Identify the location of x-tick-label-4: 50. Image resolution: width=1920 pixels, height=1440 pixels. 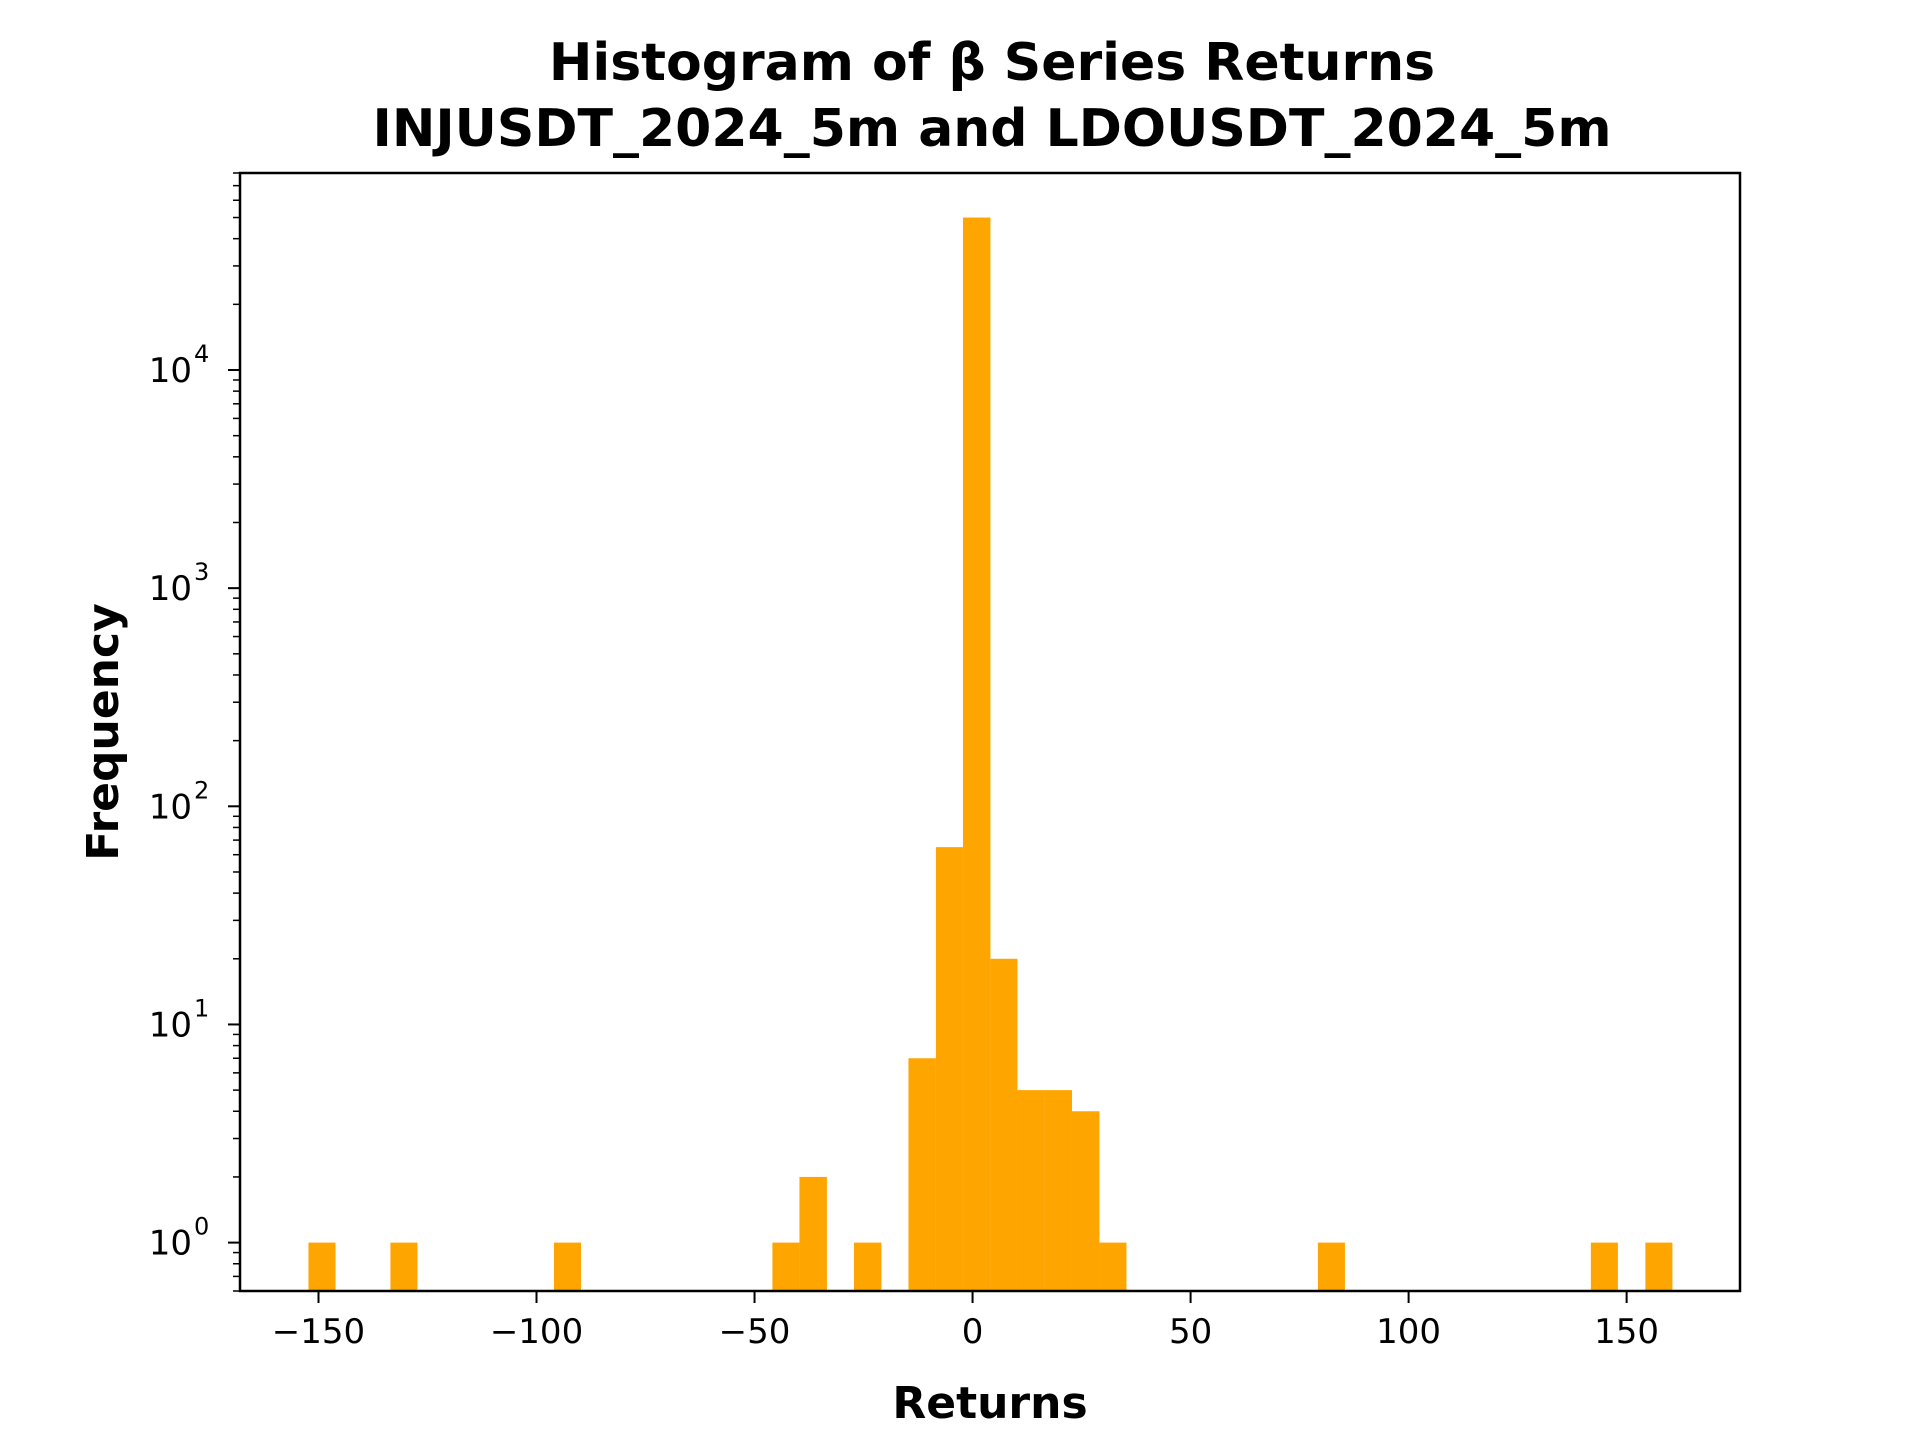
(1190, 1332).